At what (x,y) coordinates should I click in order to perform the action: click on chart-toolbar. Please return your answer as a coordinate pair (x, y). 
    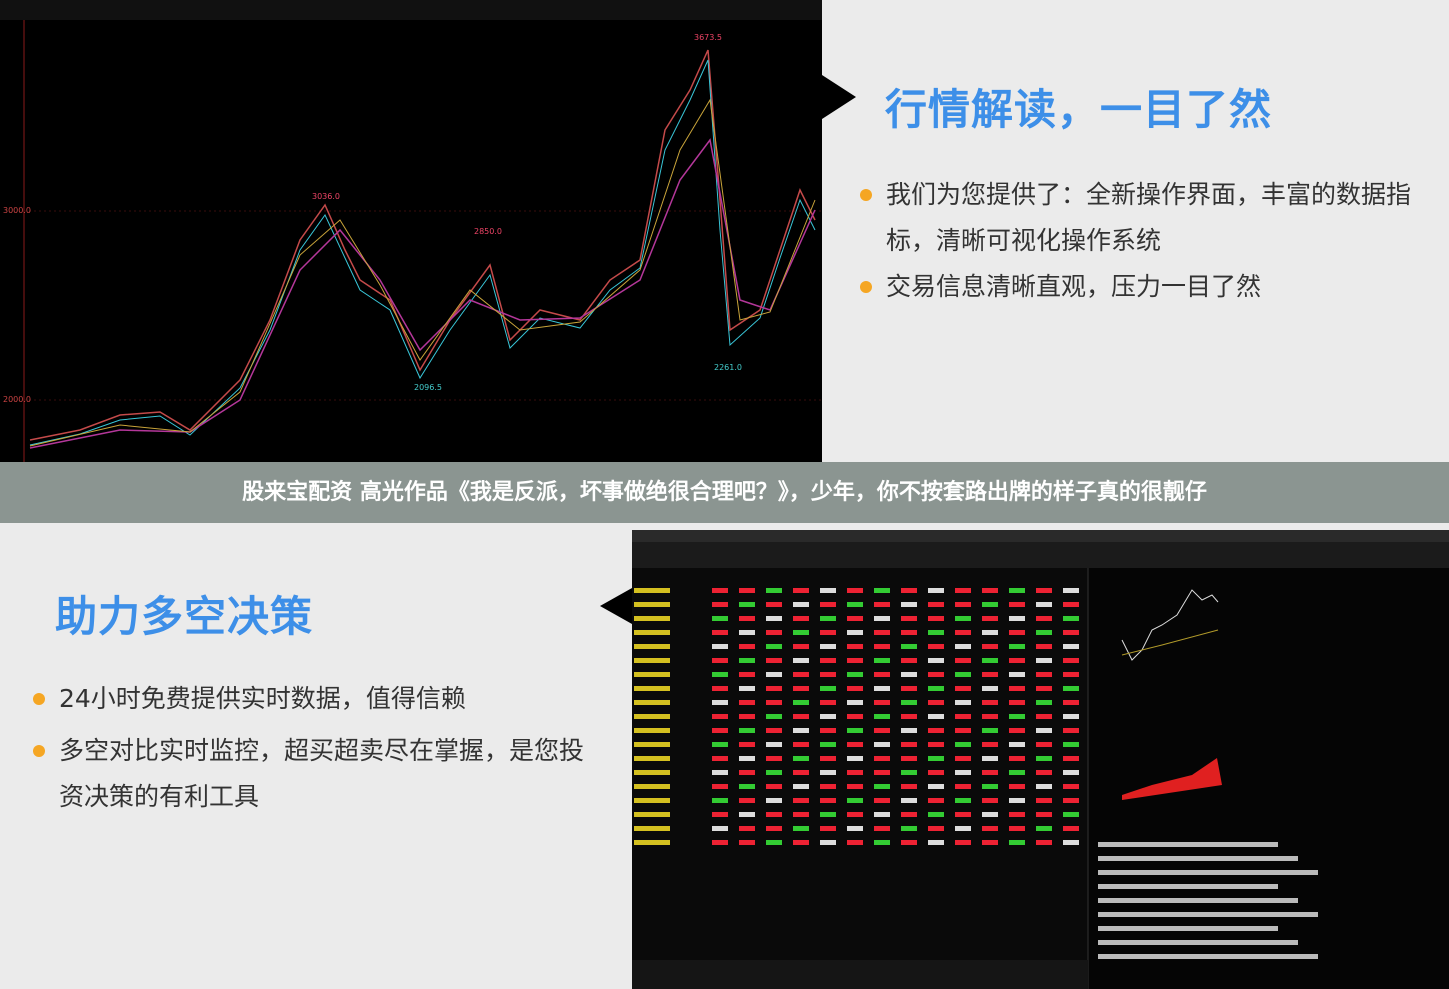
    Looking at the image, I should click on (411, 10).